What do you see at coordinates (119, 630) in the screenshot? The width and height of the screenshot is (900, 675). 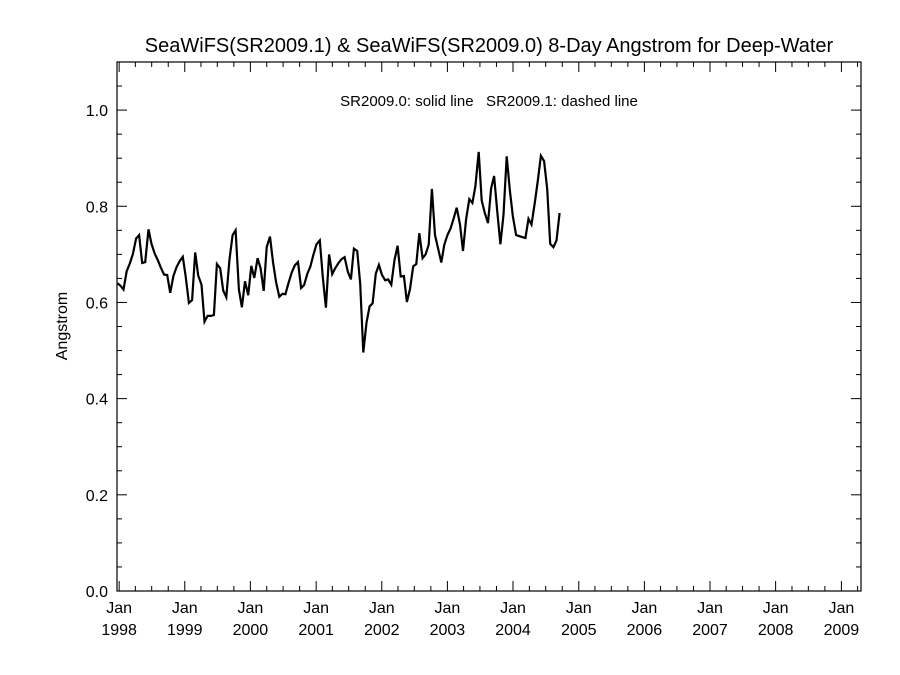 I see `x-tick-year: 1998` at bounding box center [119, 630].